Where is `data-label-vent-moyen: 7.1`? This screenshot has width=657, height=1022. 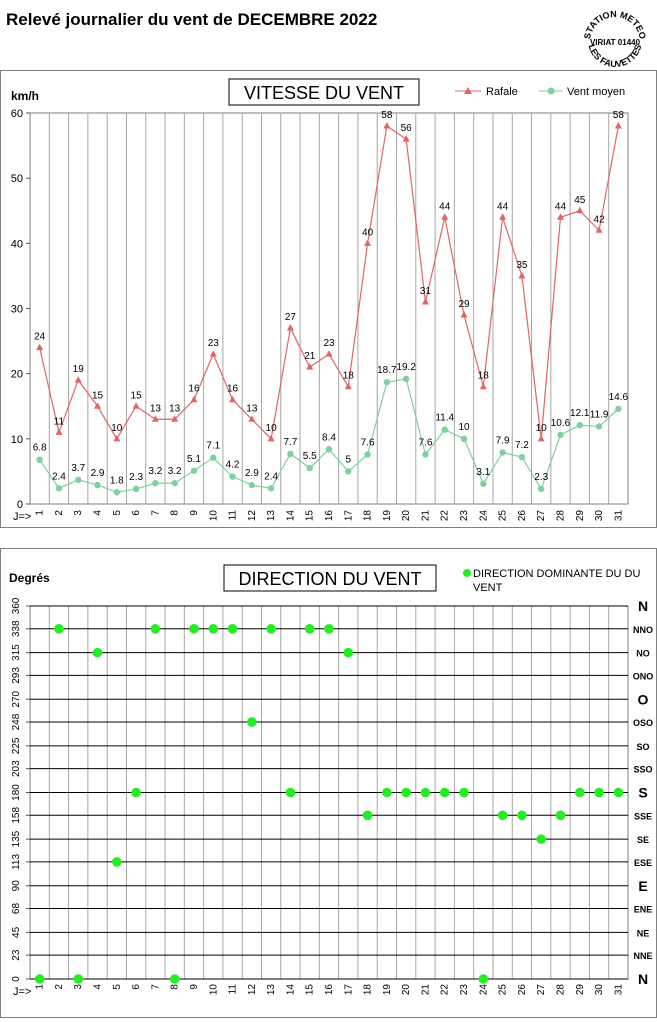 data-label-vent-moyen: 7.1 is located at coordinates (213, 446).